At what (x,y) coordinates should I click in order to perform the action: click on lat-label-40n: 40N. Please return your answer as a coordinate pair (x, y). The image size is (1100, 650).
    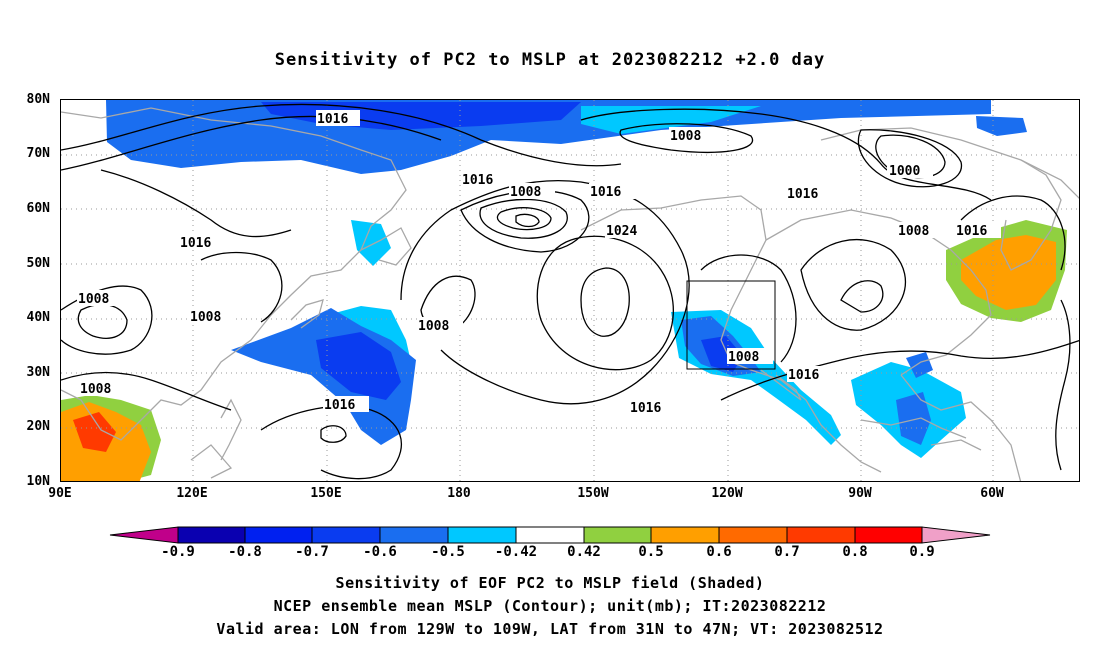
    Looking at the image, I should click on (38, 317).